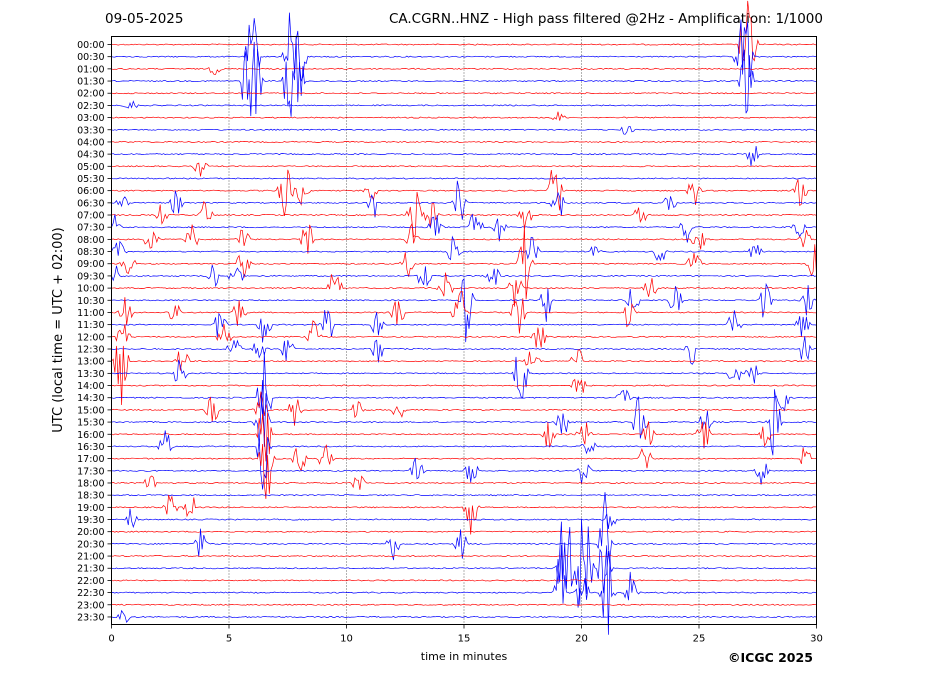  I want to click on y-tick-label-1100: 11:00, so click(90, 313).